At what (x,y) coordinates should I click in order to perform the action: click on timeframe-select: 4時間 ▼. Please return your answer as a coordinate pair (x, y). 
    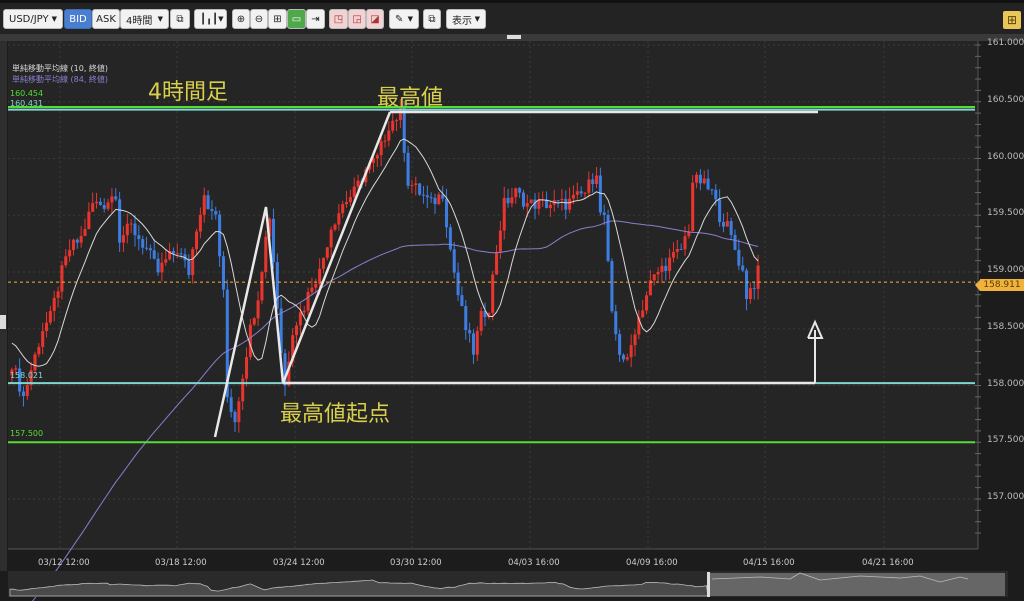
    Looking at the image, I should click on (144, 19).